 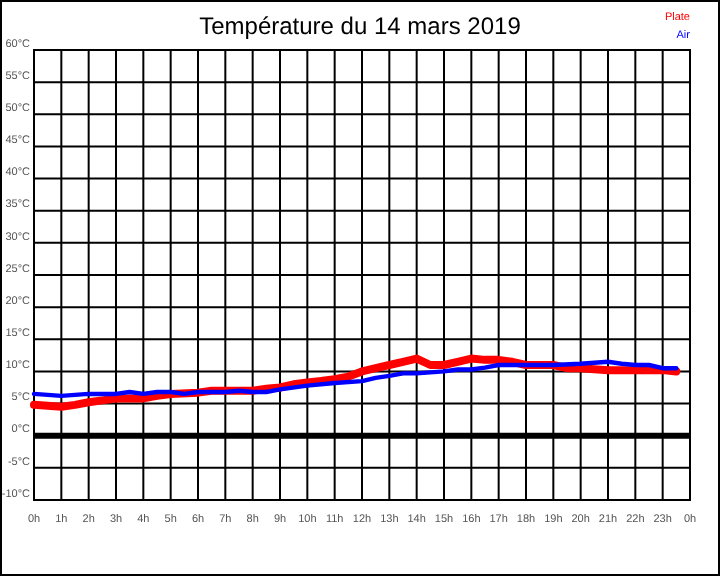 What do you see at coordinates (360, 26) in the screenshot?
I see `chart-title: Température du 14 mars 2019` at bounding box center [360, 26].